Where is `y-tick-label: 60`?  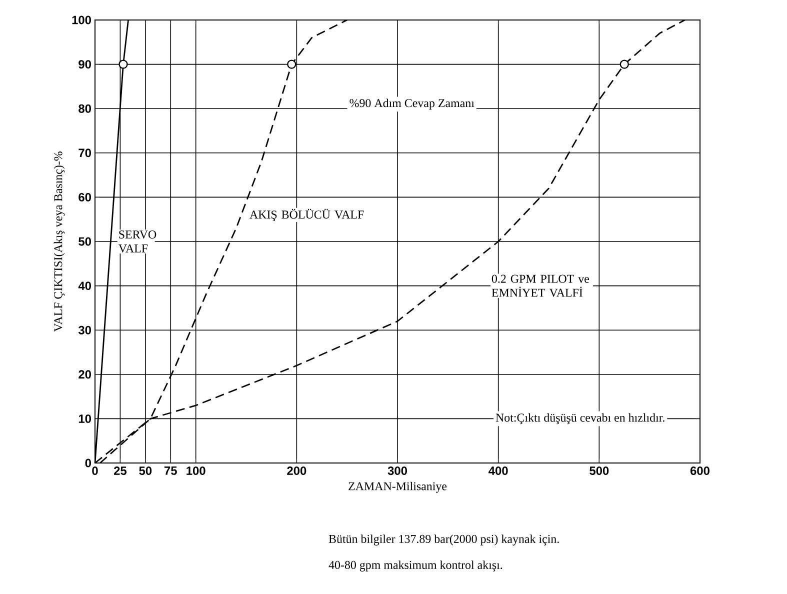
y-tick-label: 60 is located at coordinates (84, 197).